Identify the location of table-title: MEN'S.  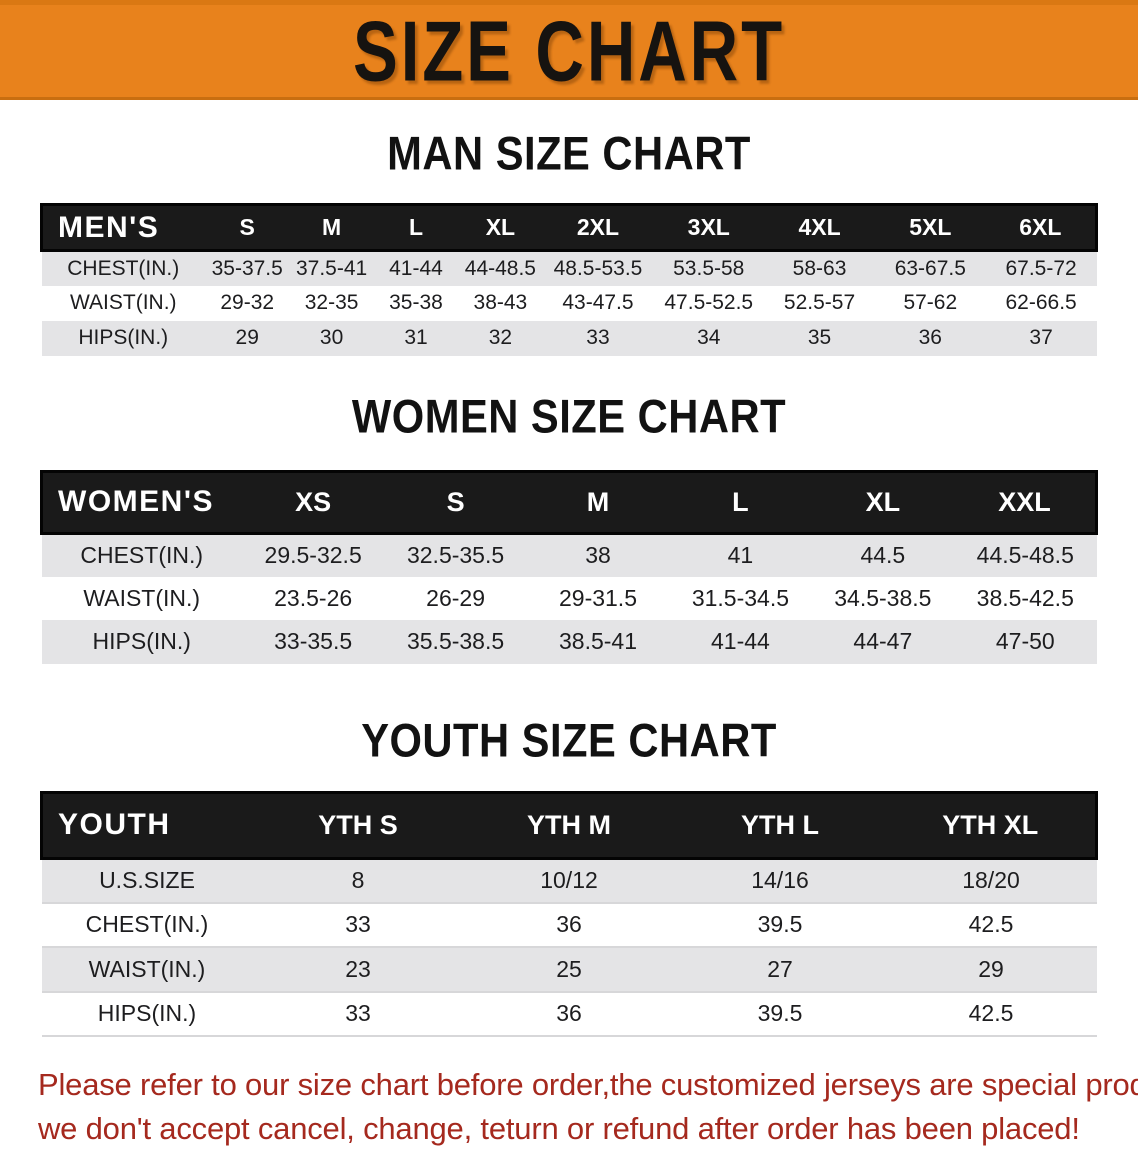
(123, 227).